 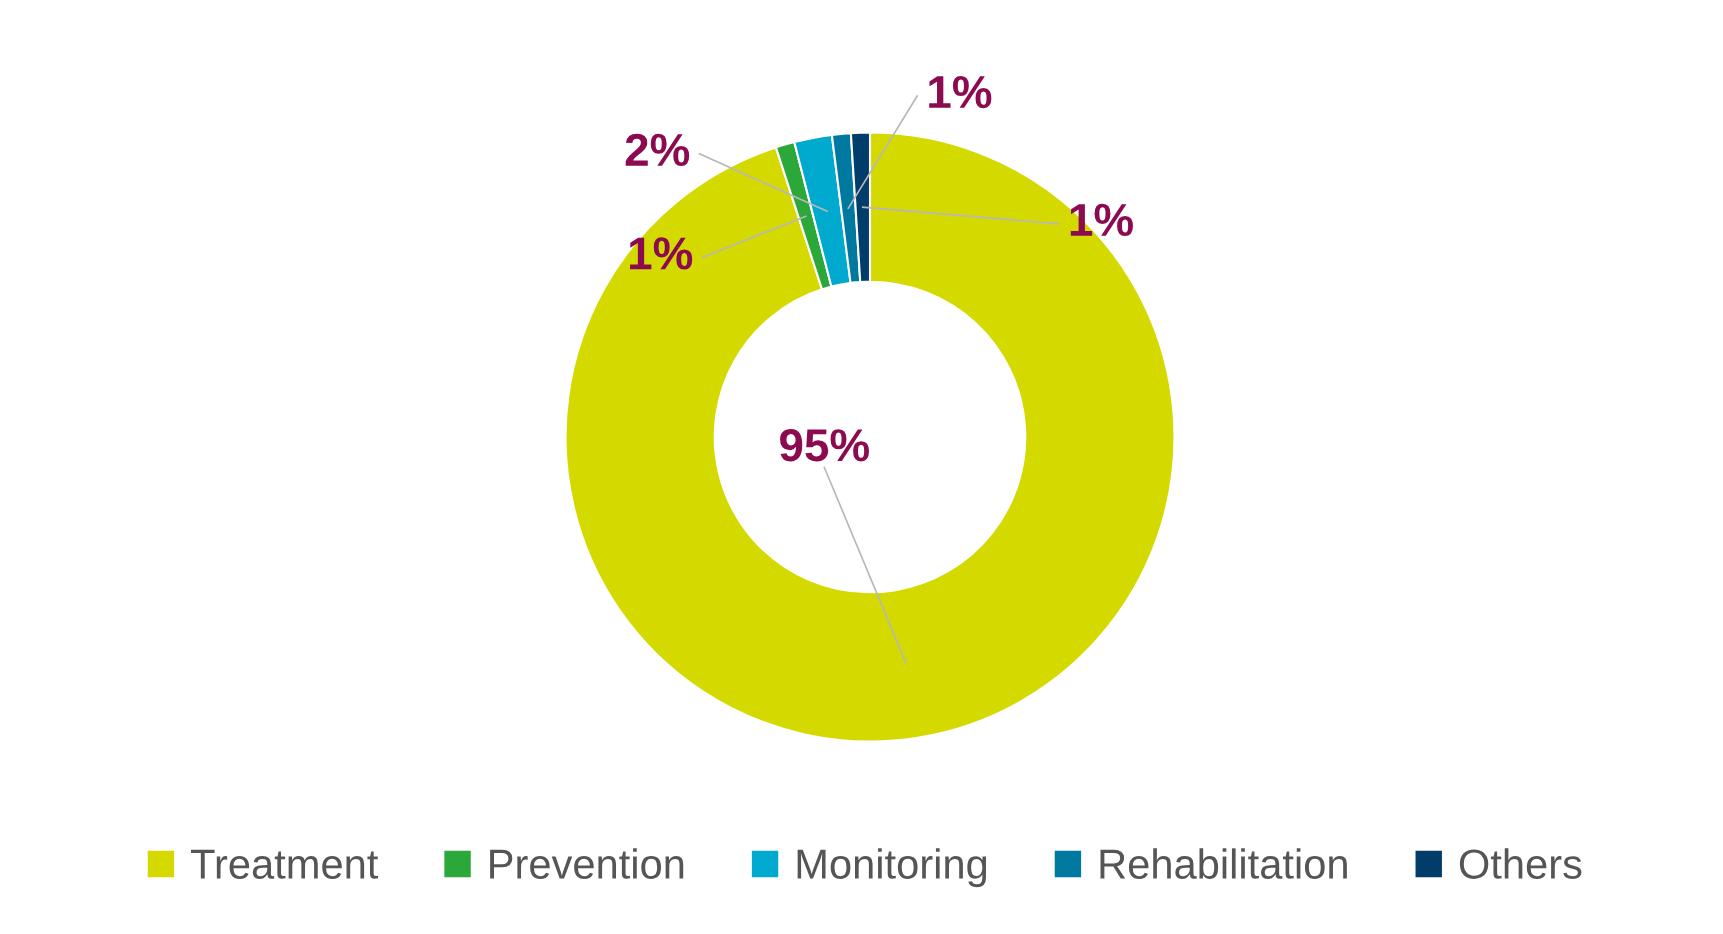 What do you see at coordinates (285, 864) in the screenshot?
I see `legend-label: Treatment` at bounding box center [285, 864].